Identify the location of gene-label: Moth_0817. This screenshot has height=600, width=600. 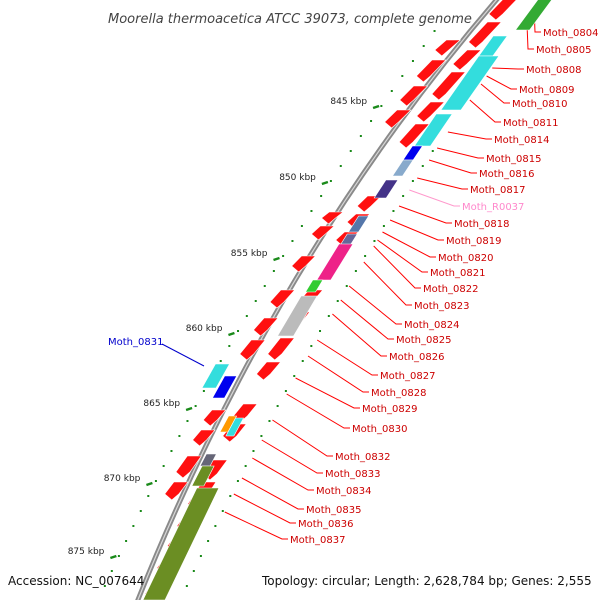
(497, 190).